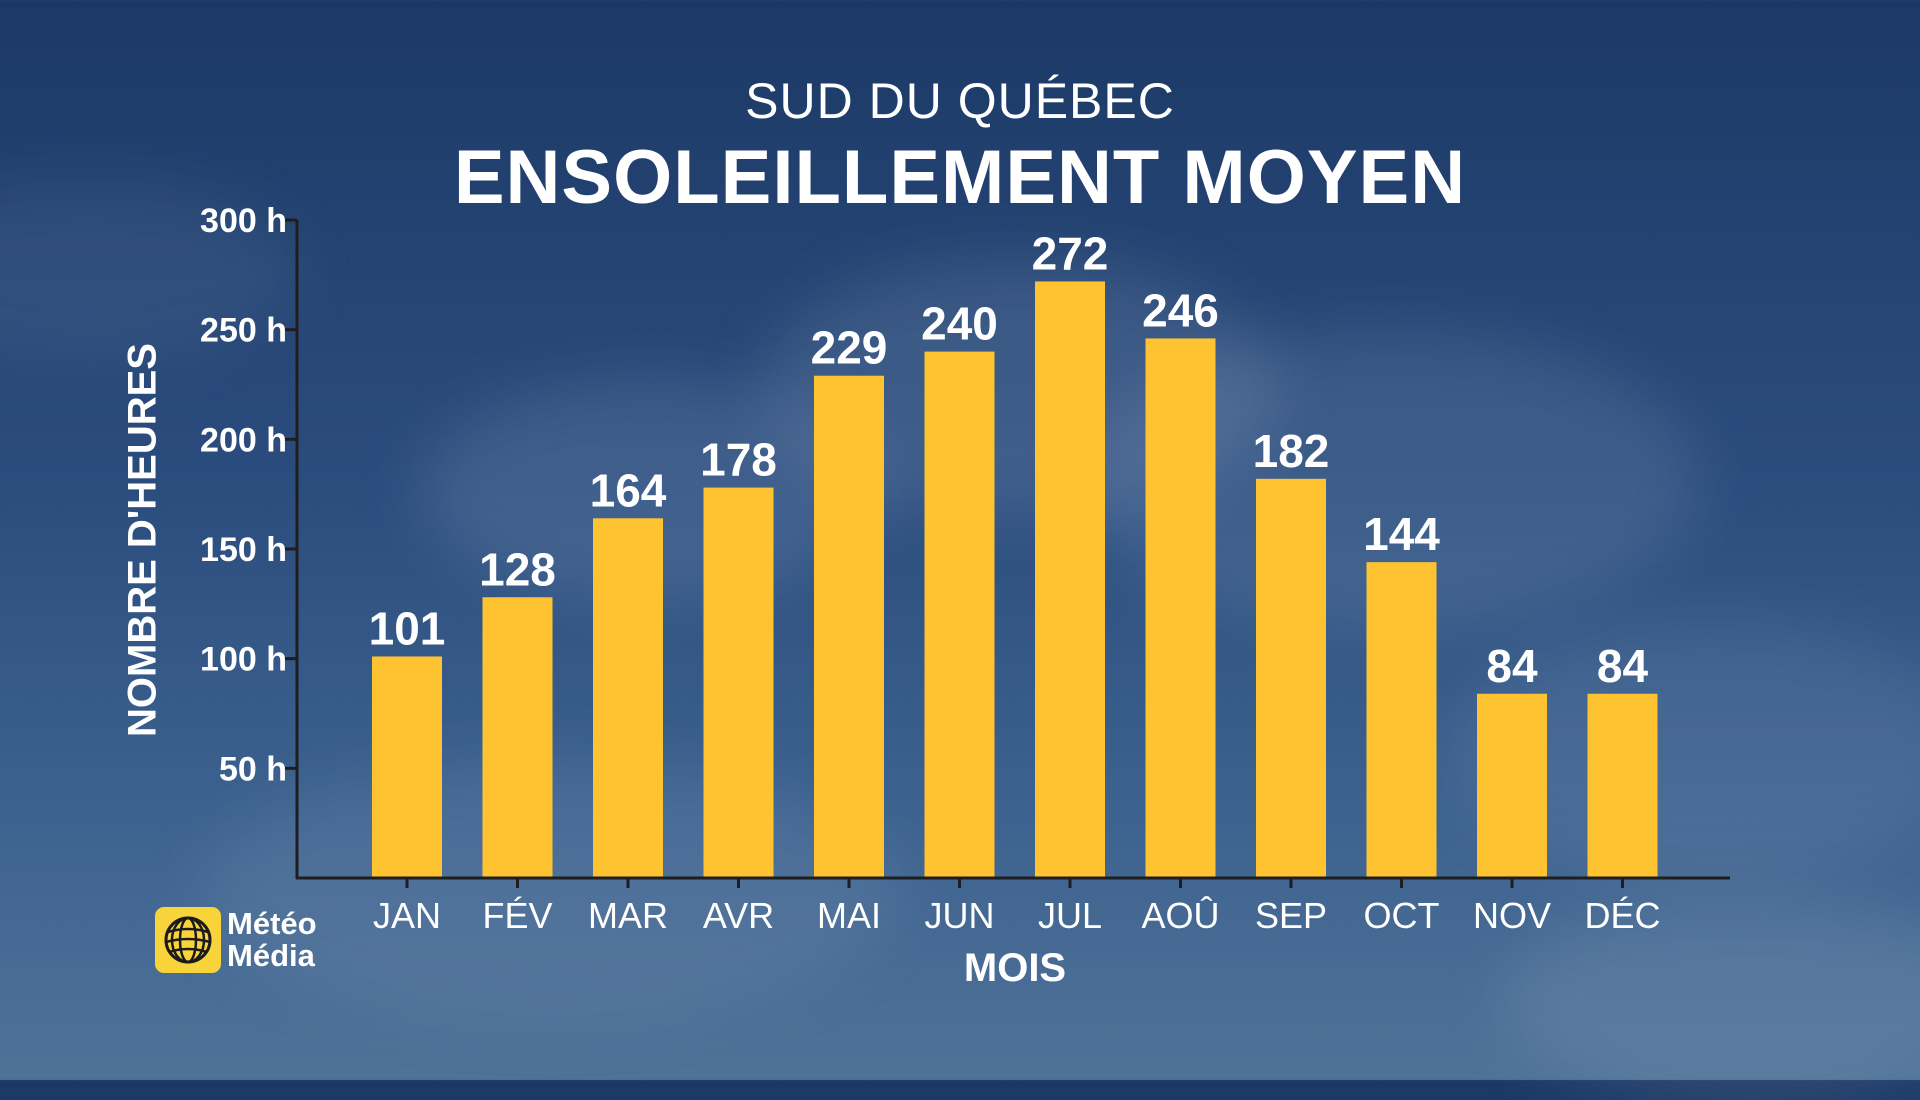 This screenshot has height=1100, width=1920. I want to click on data-label-3: 178, so click(738, 460).